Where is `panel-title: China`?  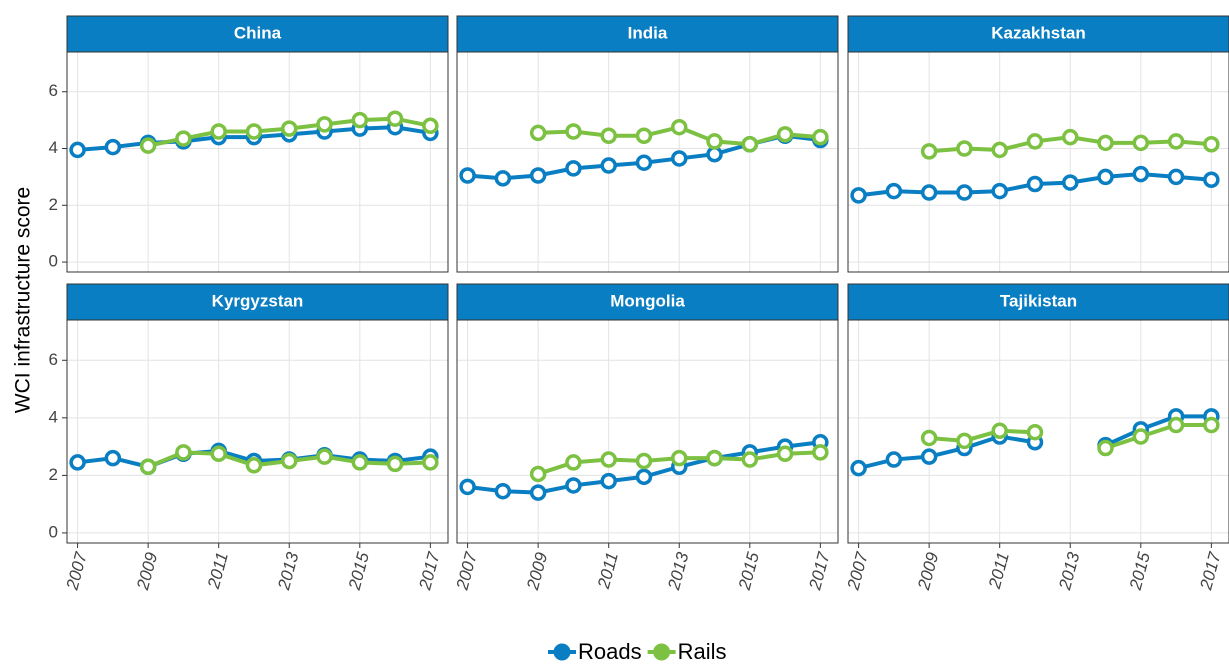
panel-title: China is located at coordinates (258, 32).